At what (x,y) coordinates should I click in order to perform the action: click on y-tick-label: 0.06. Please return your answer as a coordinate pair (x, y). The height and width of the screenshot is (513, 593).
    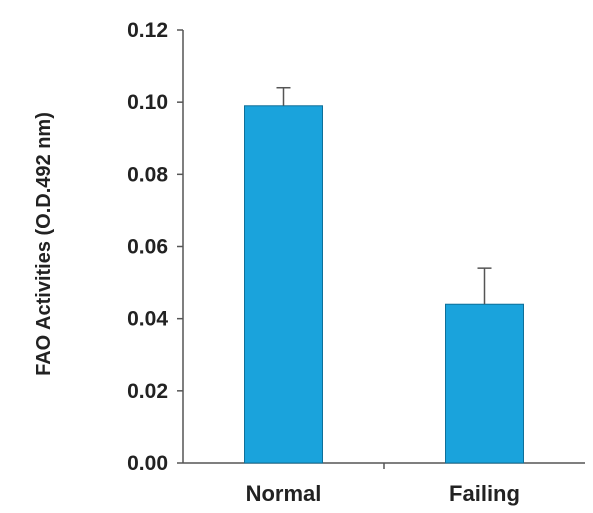
    Looking at the image, I should click on (147, 247).